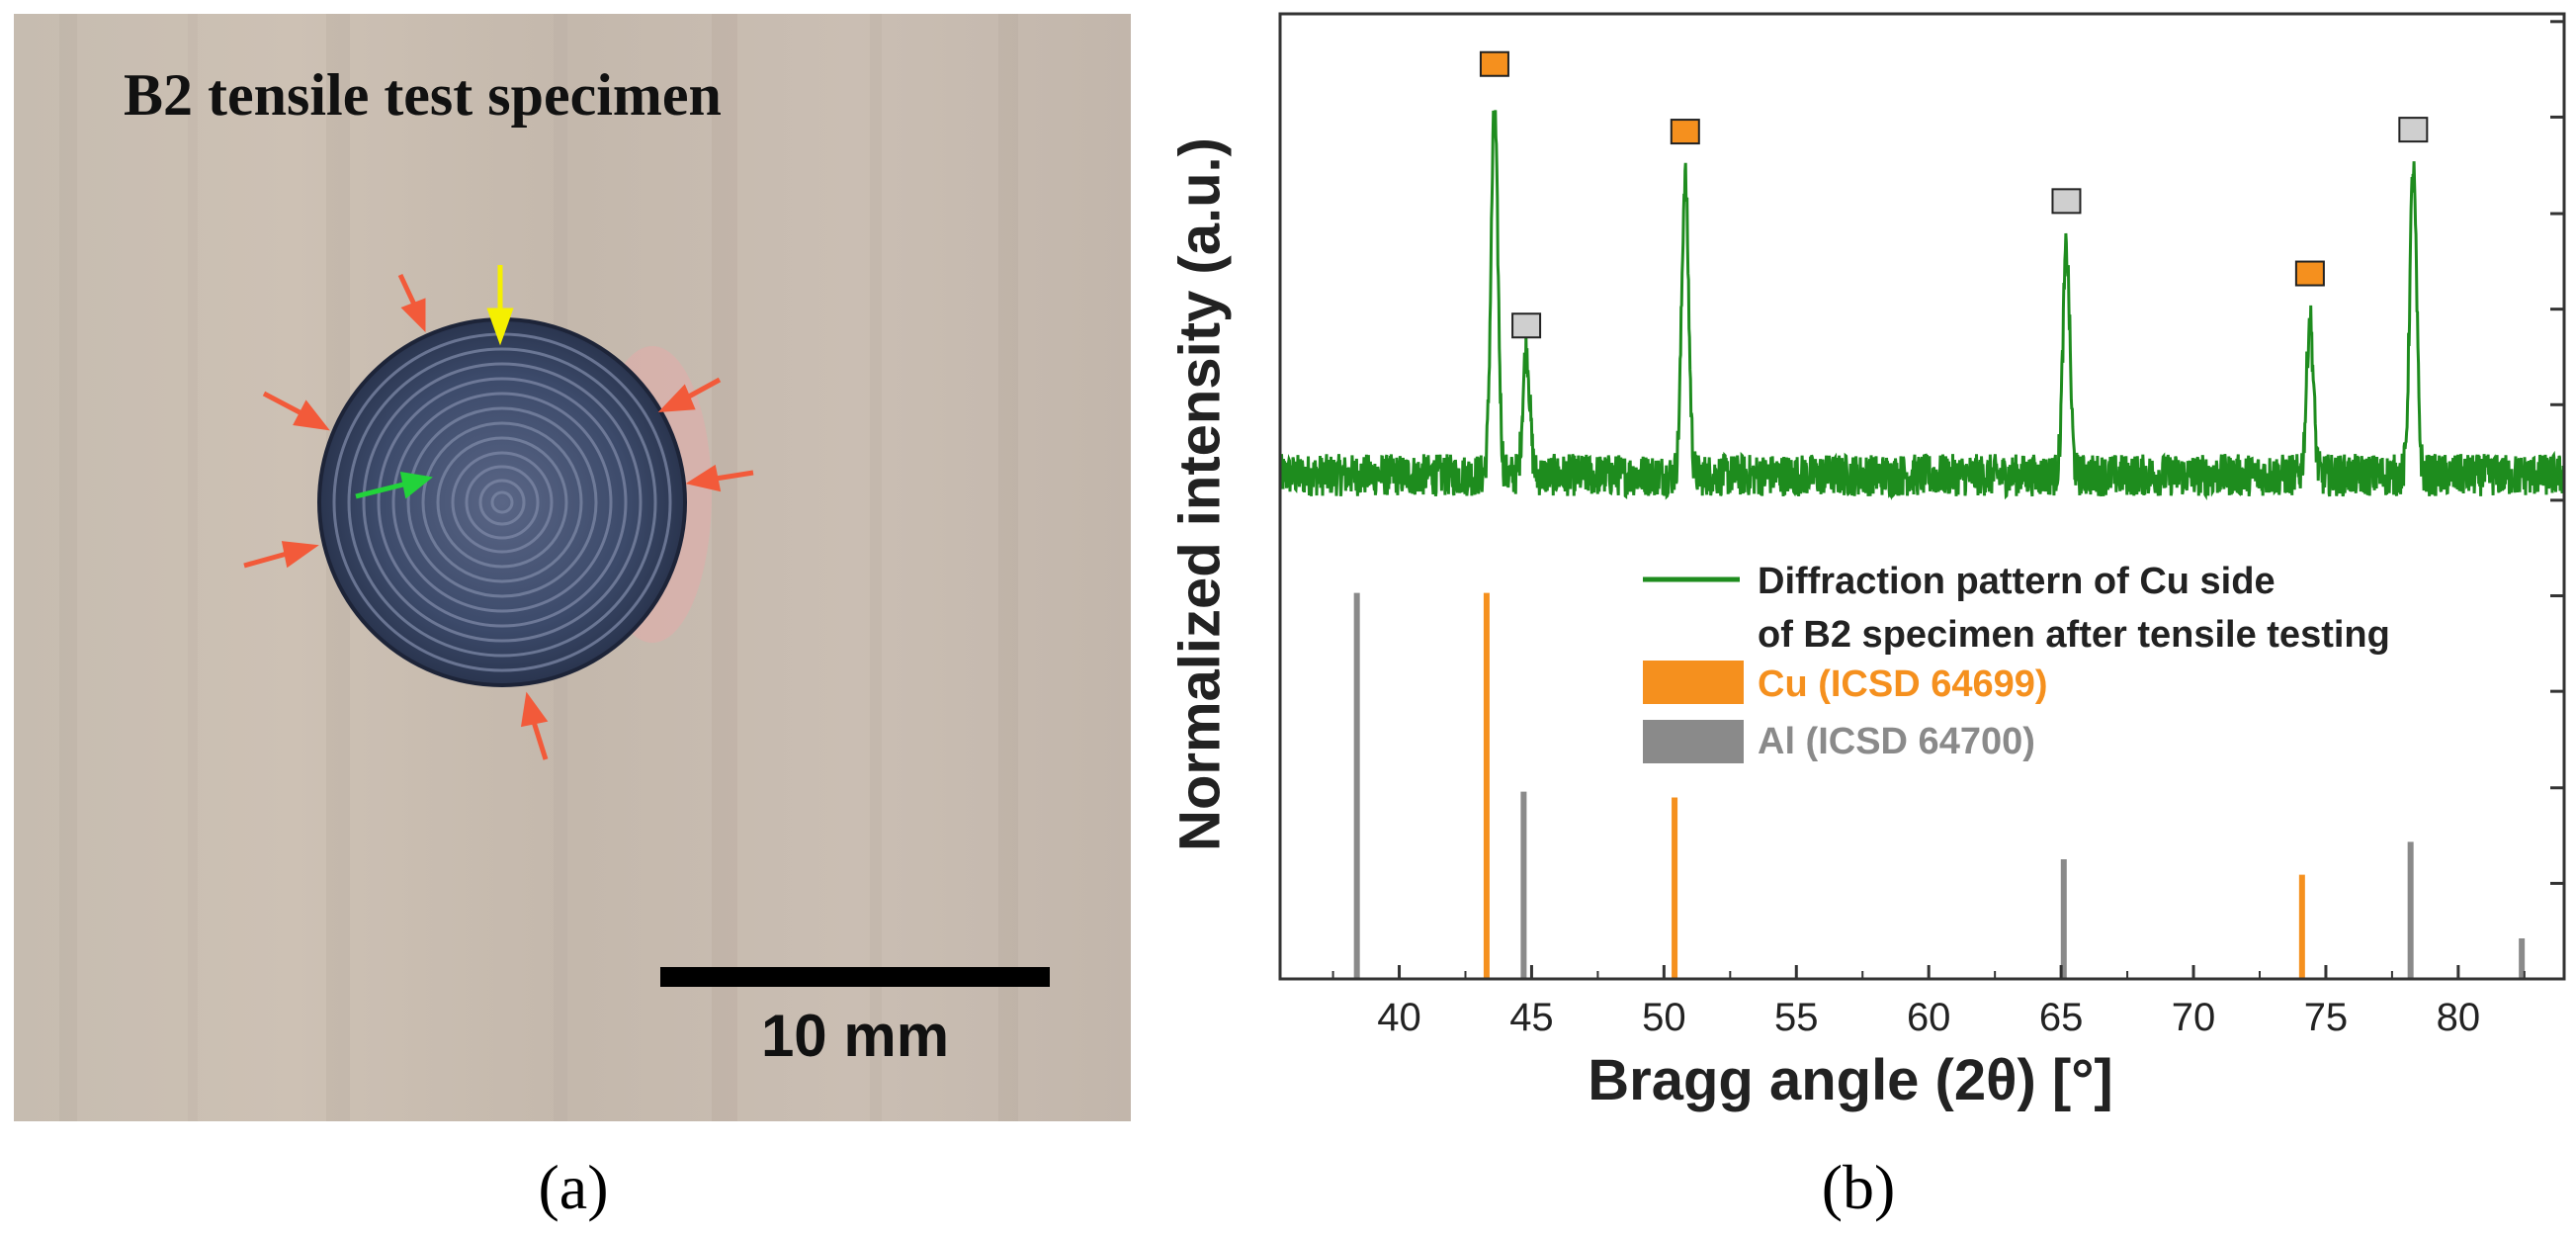  What do you see at coordinates (502, 502) in the screenshot?
I see `specimen-disc` at bounding box center [502, 502].